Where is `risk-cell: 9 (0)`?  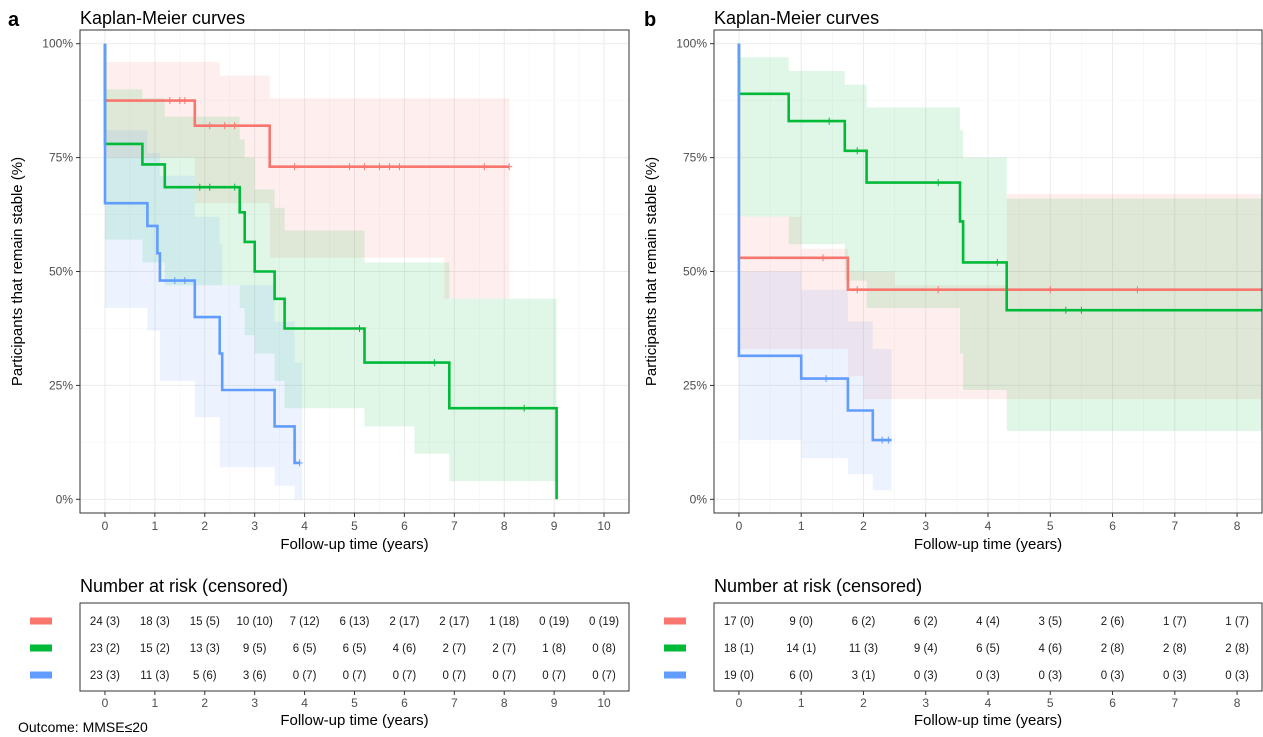 risk-cell: 9 (0) is located at coordinates (801, 622).